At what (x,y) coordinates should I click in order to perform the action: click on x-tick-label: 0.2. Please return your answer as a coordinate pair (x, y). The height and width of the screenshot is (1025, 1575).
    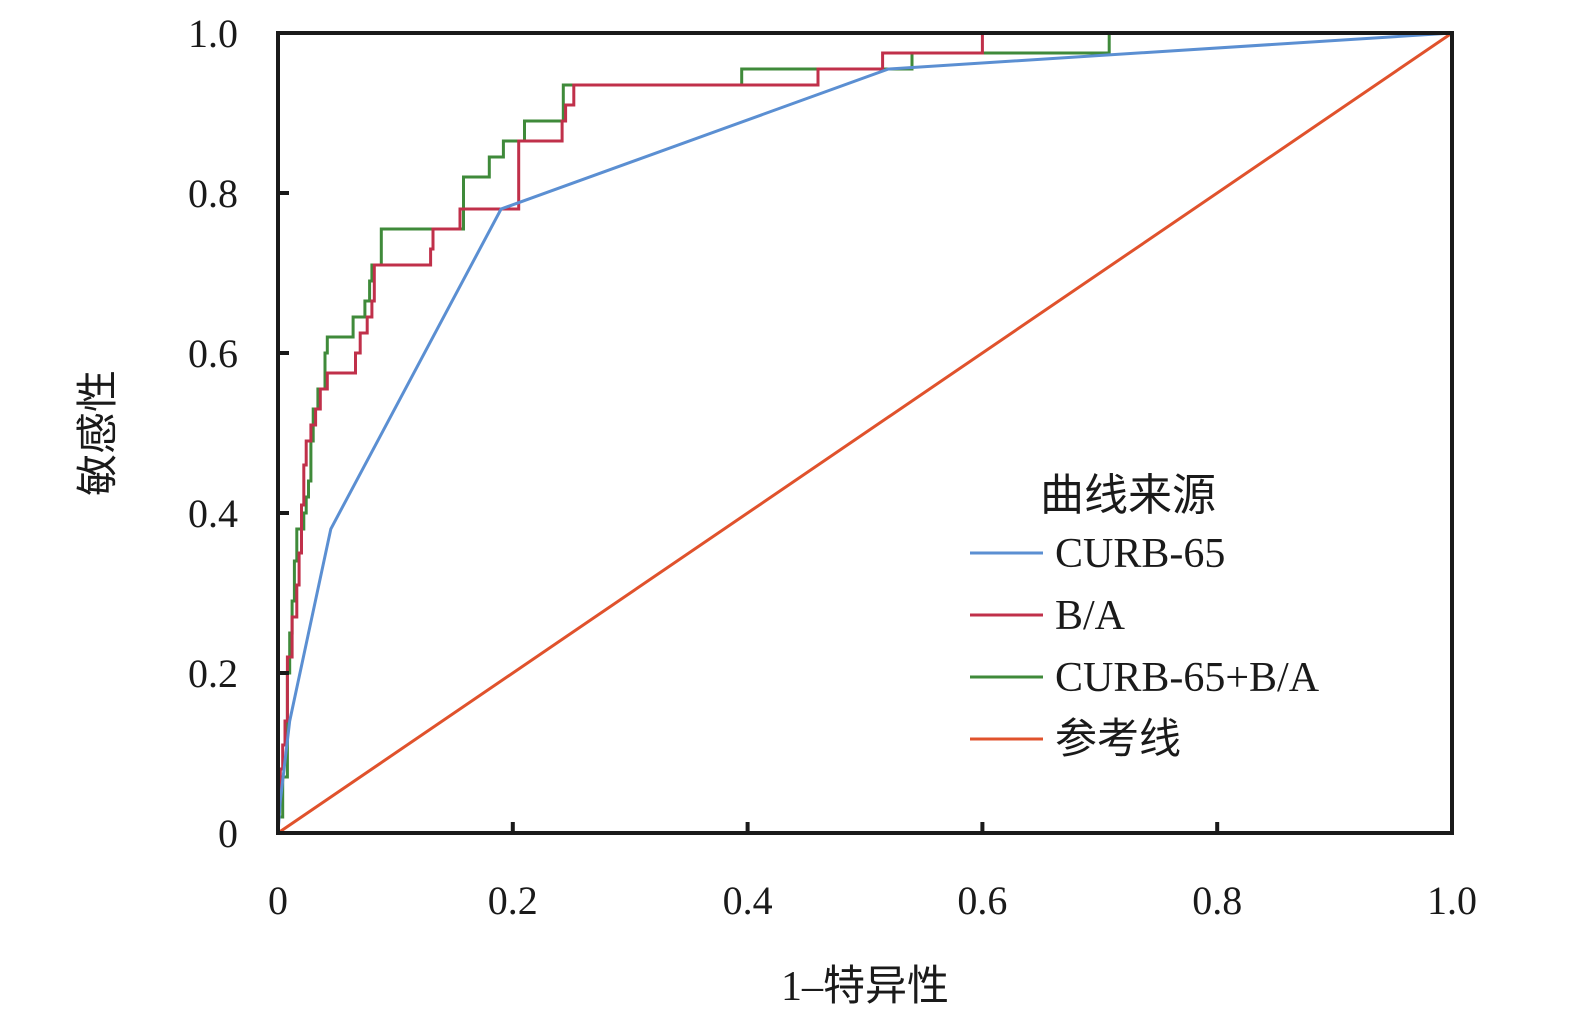
    Looking at the image, I should click on (513, 900).